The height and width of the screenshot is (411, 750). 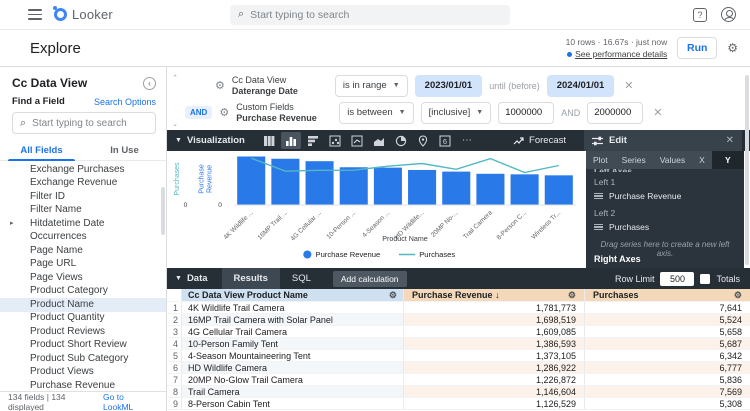 I want to click on cell-product-name: 8-Person Cabin Tent, so click(x=293, y=403).